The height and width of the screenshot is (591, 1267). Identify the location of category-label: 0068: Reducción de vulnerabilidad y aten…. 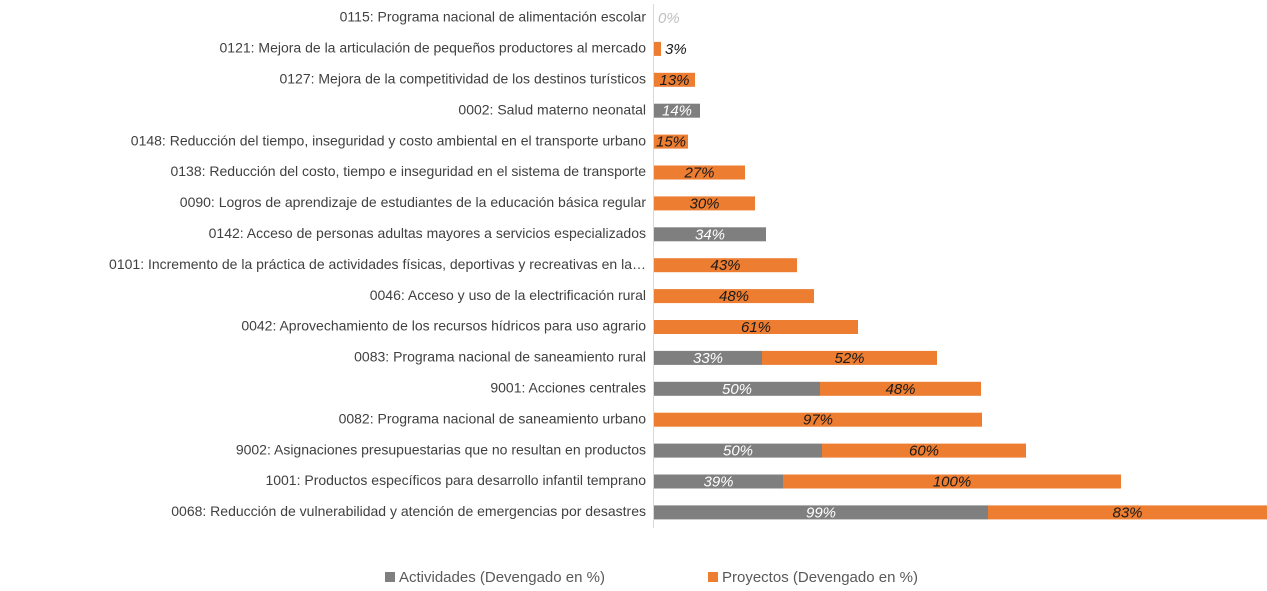
(408, 511).